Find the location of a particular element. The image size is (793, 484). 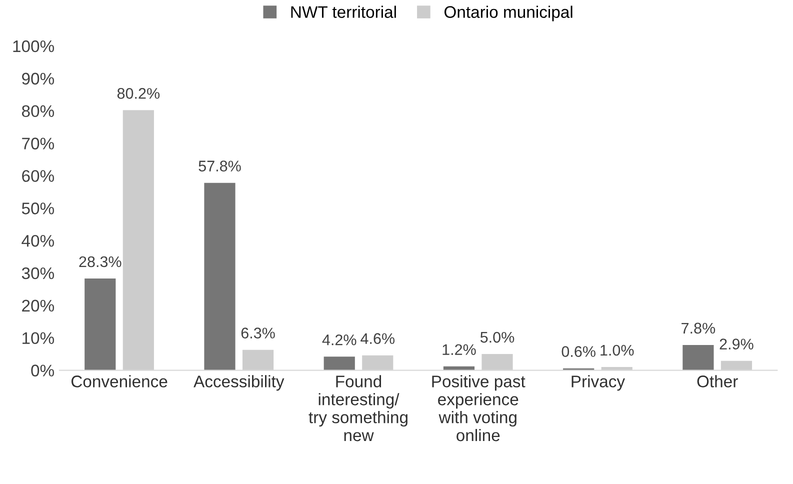

legend-label: NWT territorial is located at coordinates (343, 12).